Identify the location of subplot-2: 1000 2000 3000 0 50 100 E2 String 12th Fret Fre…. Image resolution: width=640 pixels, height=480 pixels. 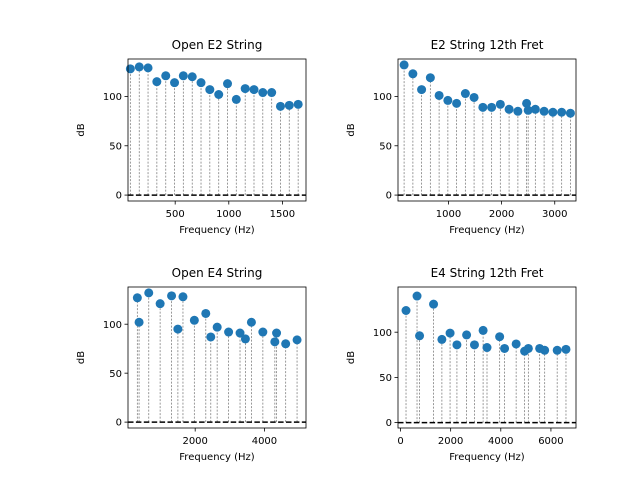
(461, 137).